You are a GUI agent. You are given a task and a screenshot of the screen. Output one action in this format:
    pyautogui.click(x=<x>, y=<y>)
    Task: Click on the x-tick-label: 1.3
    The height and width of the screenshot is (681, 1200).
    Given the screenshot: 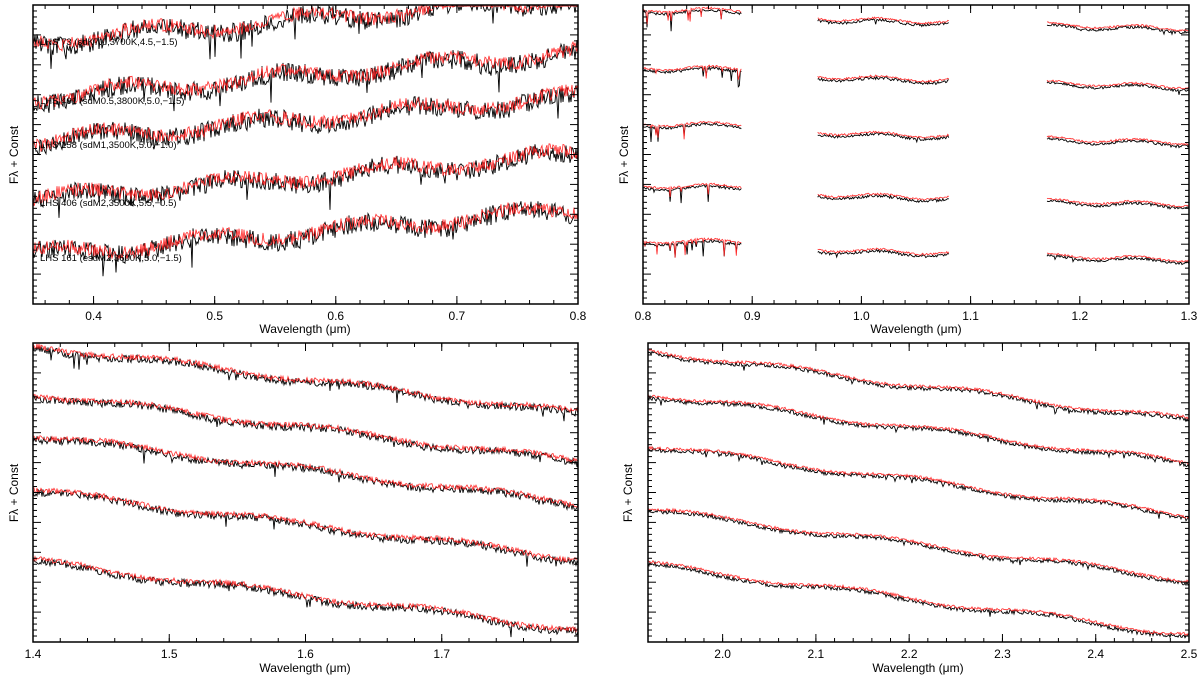 What is the action you would take?
    pyautogui.click(x=1189, y=316)
    